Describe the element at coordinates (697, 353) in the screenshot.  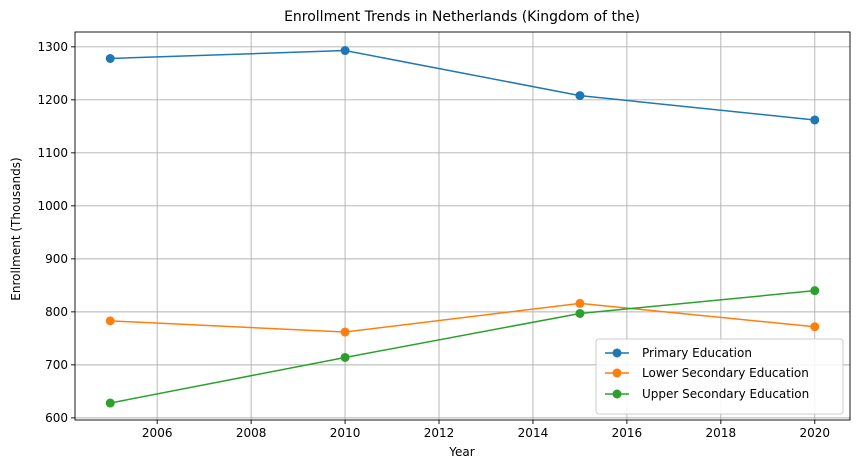
I see `legend-label-primary: Primary Education` at that location.